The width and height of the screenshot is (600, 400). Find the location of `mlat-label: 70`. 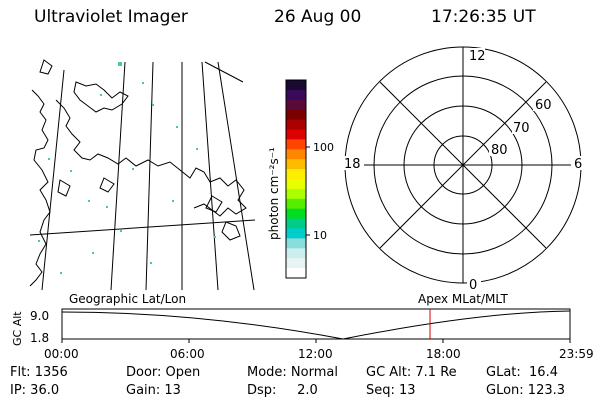

mlat-label: 70 is located at coordinates (521, 128).